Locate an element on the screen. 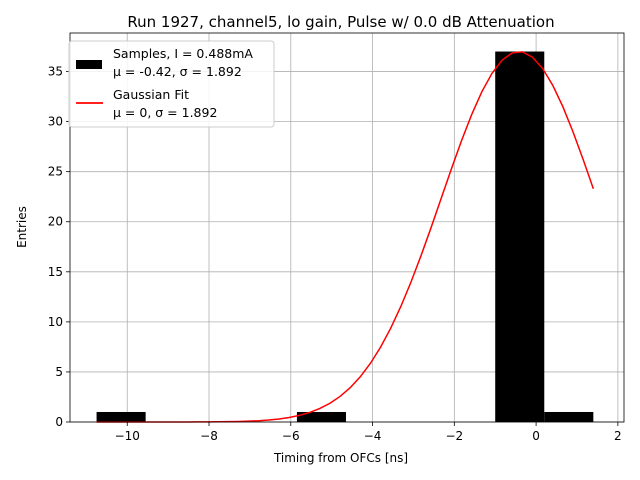 The image size is (640, 480). legend-samples-line2: μ = -0.42, σ = 1.892 is located at coordinates (177, 71).